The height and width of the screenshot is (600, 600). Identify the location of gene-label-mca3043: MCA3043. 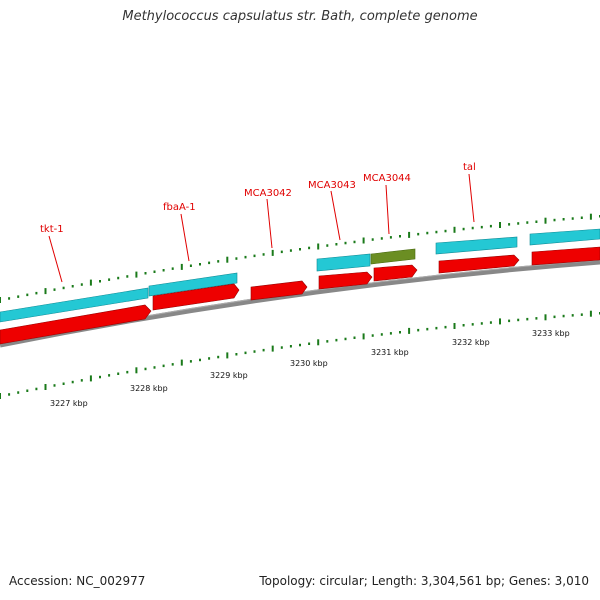
(332, 185).